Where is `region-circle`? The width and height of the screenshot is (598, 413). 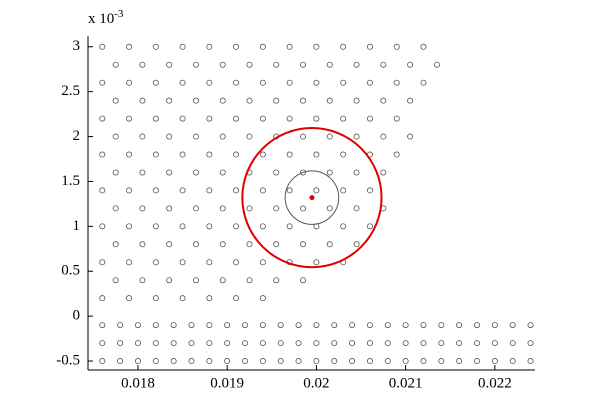 region-circle is located at coordinates (312, 197).